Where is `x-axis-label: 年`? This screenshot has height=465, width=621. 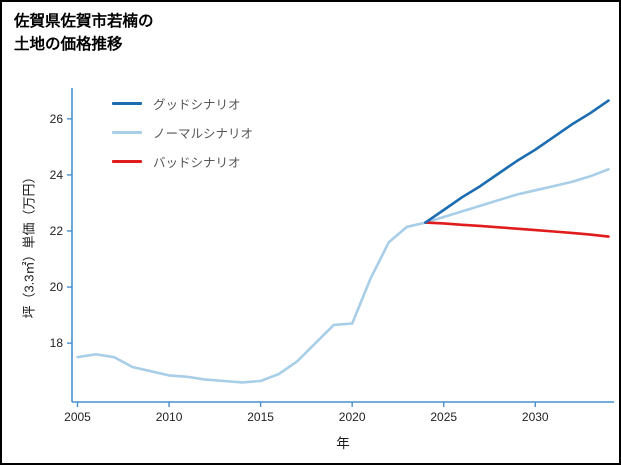 x-axis-label: 年 is located at coordinates (343, 443).